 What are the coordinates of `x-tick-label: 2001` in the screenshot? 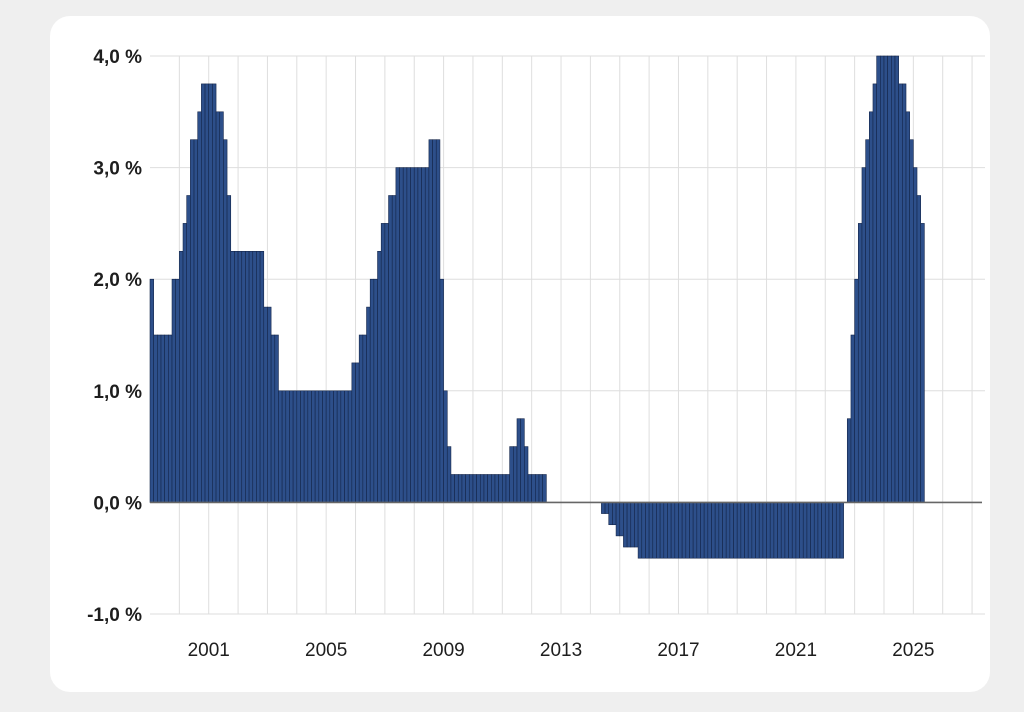 It's located at (209, 650).